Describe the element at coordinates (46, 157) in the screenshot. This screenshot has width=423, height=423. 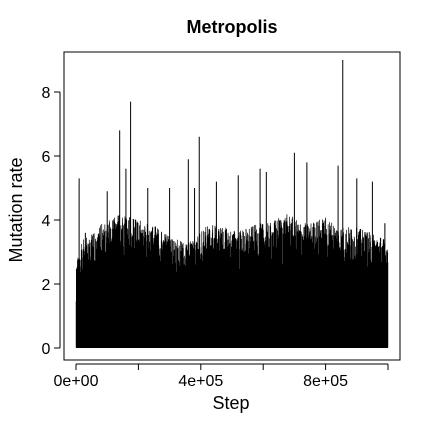
I see `y-tick-label: 6` at that location.